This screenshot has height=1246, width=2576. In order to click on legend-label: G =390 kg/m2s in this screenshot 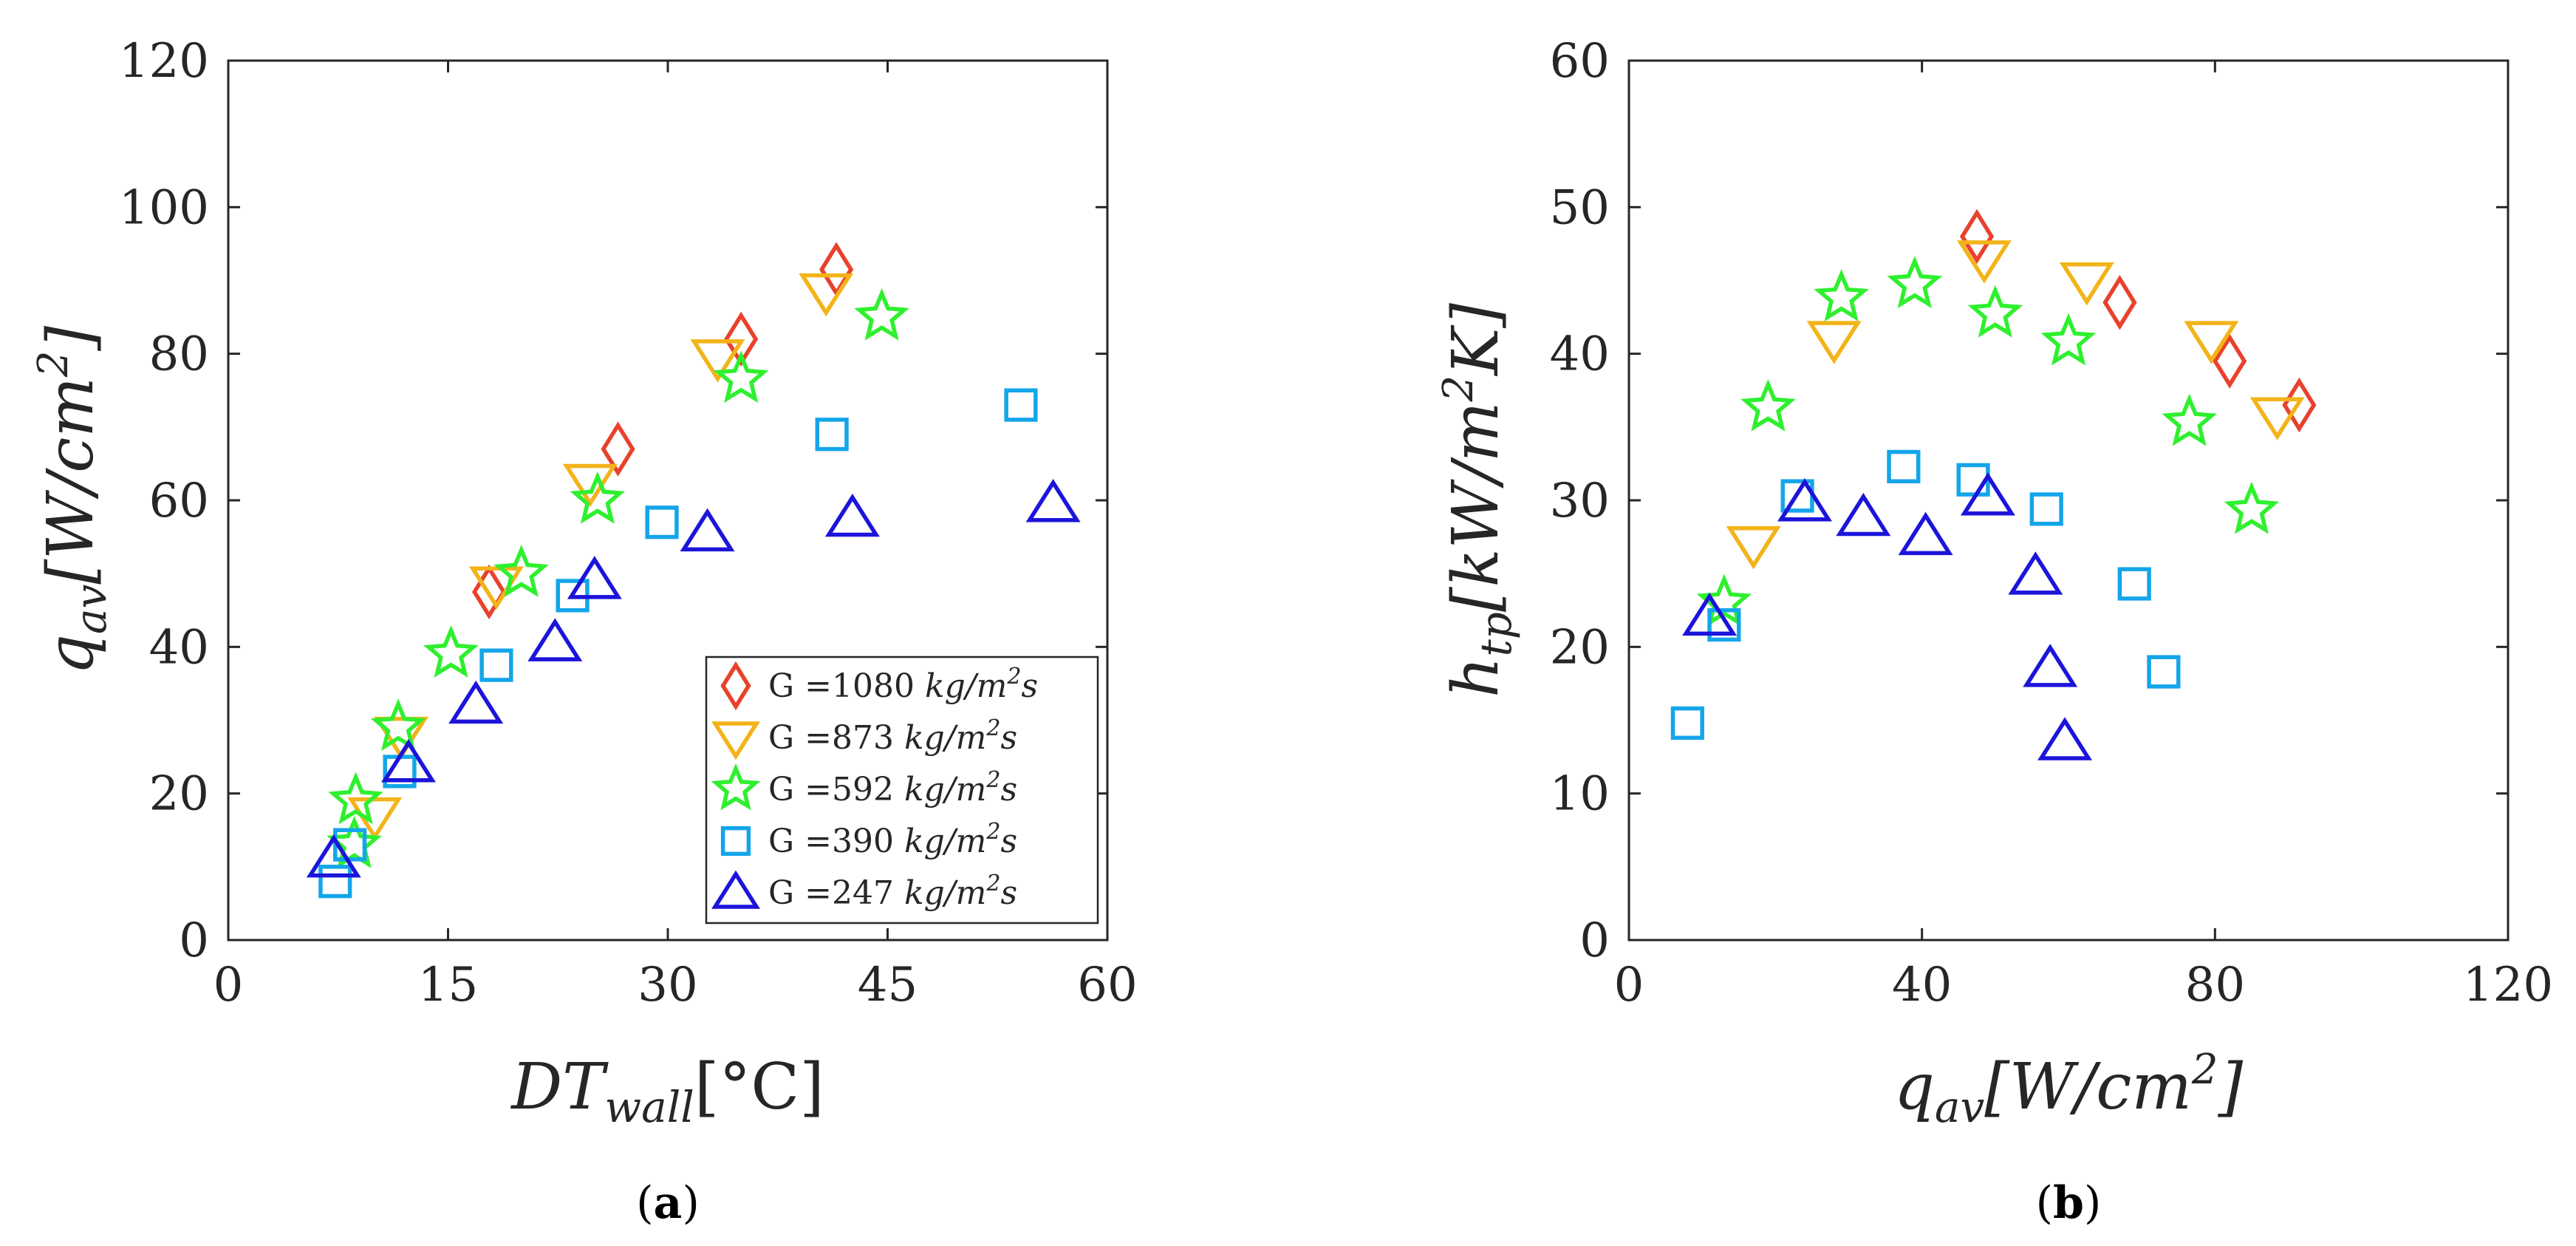, I will do `click(893, 839)`.